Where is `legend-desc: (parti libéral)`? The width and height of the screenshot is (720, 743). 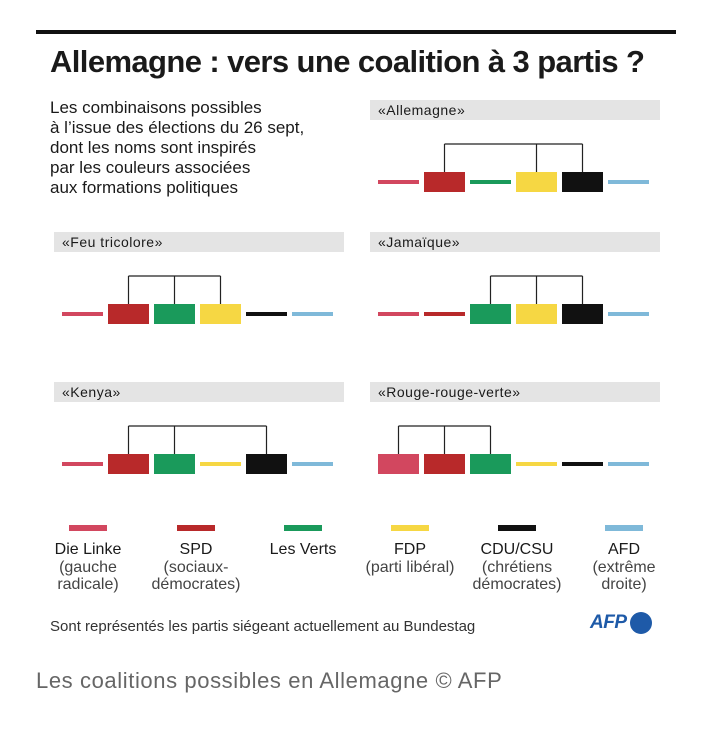
legend-desc: (parti libéral) is located at coordinates (410, 567).